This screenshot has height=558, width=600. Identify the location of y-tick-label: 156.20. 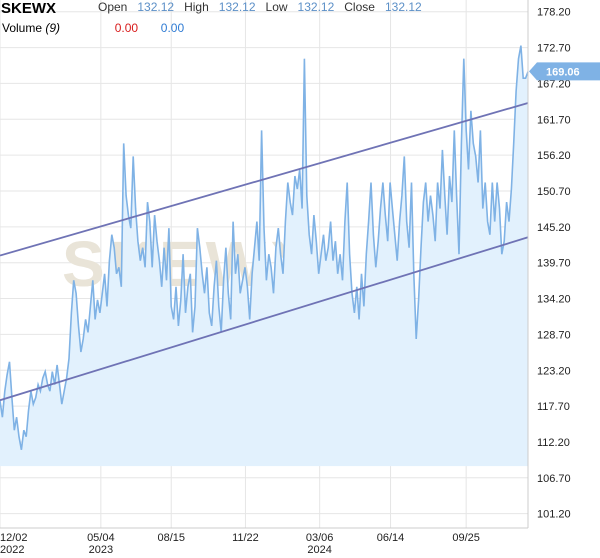
(554, 156).